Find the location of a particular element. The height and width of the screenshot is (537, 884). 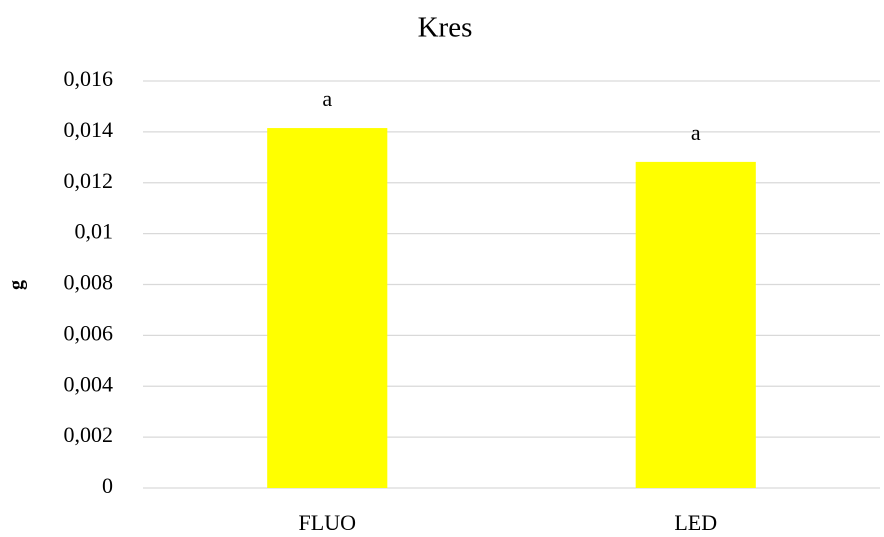

y-tick-label: 0,012 is located at coordinates (89, 180).